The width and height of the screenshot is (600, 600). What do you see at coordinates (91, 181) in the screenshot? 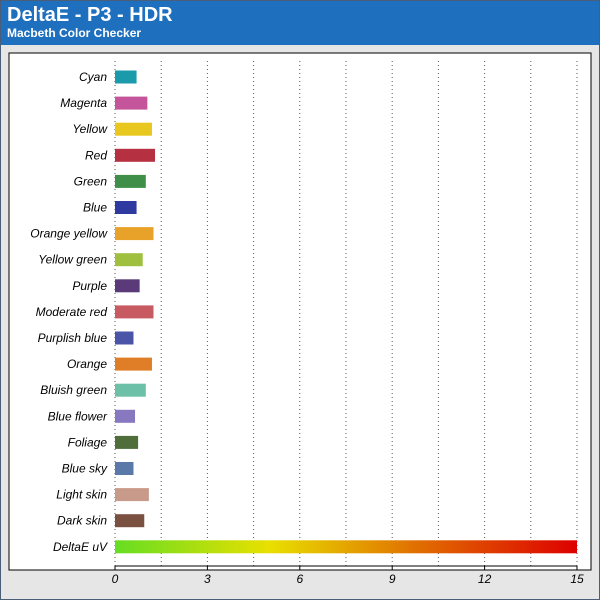
I see `category-label: Green` at bounding box center [91, 181].